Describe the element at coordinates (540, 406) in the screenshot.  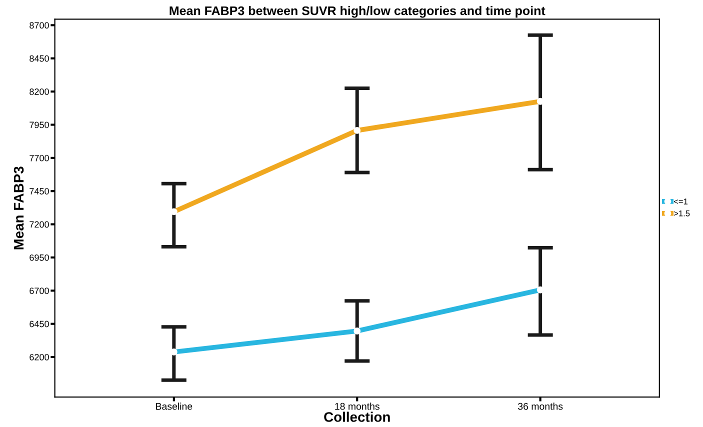
I see `x-tick-label: 36 months` at that location.